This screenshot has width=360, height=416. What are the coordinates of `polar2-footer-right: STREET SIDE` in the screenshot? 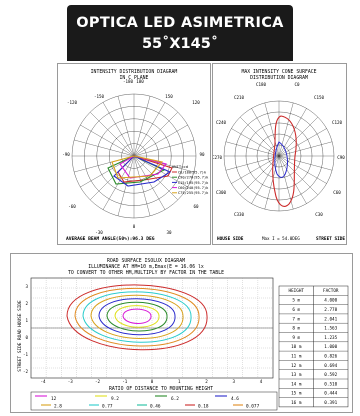 It's located at (330, 239).